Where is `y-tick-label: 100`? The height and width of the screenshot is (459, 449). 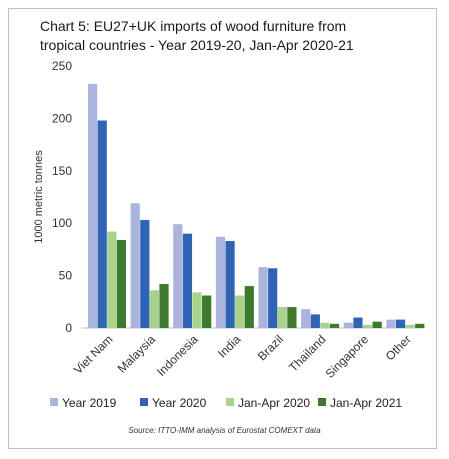
y-tick-label: 100 is located at coordinates (62, 223).